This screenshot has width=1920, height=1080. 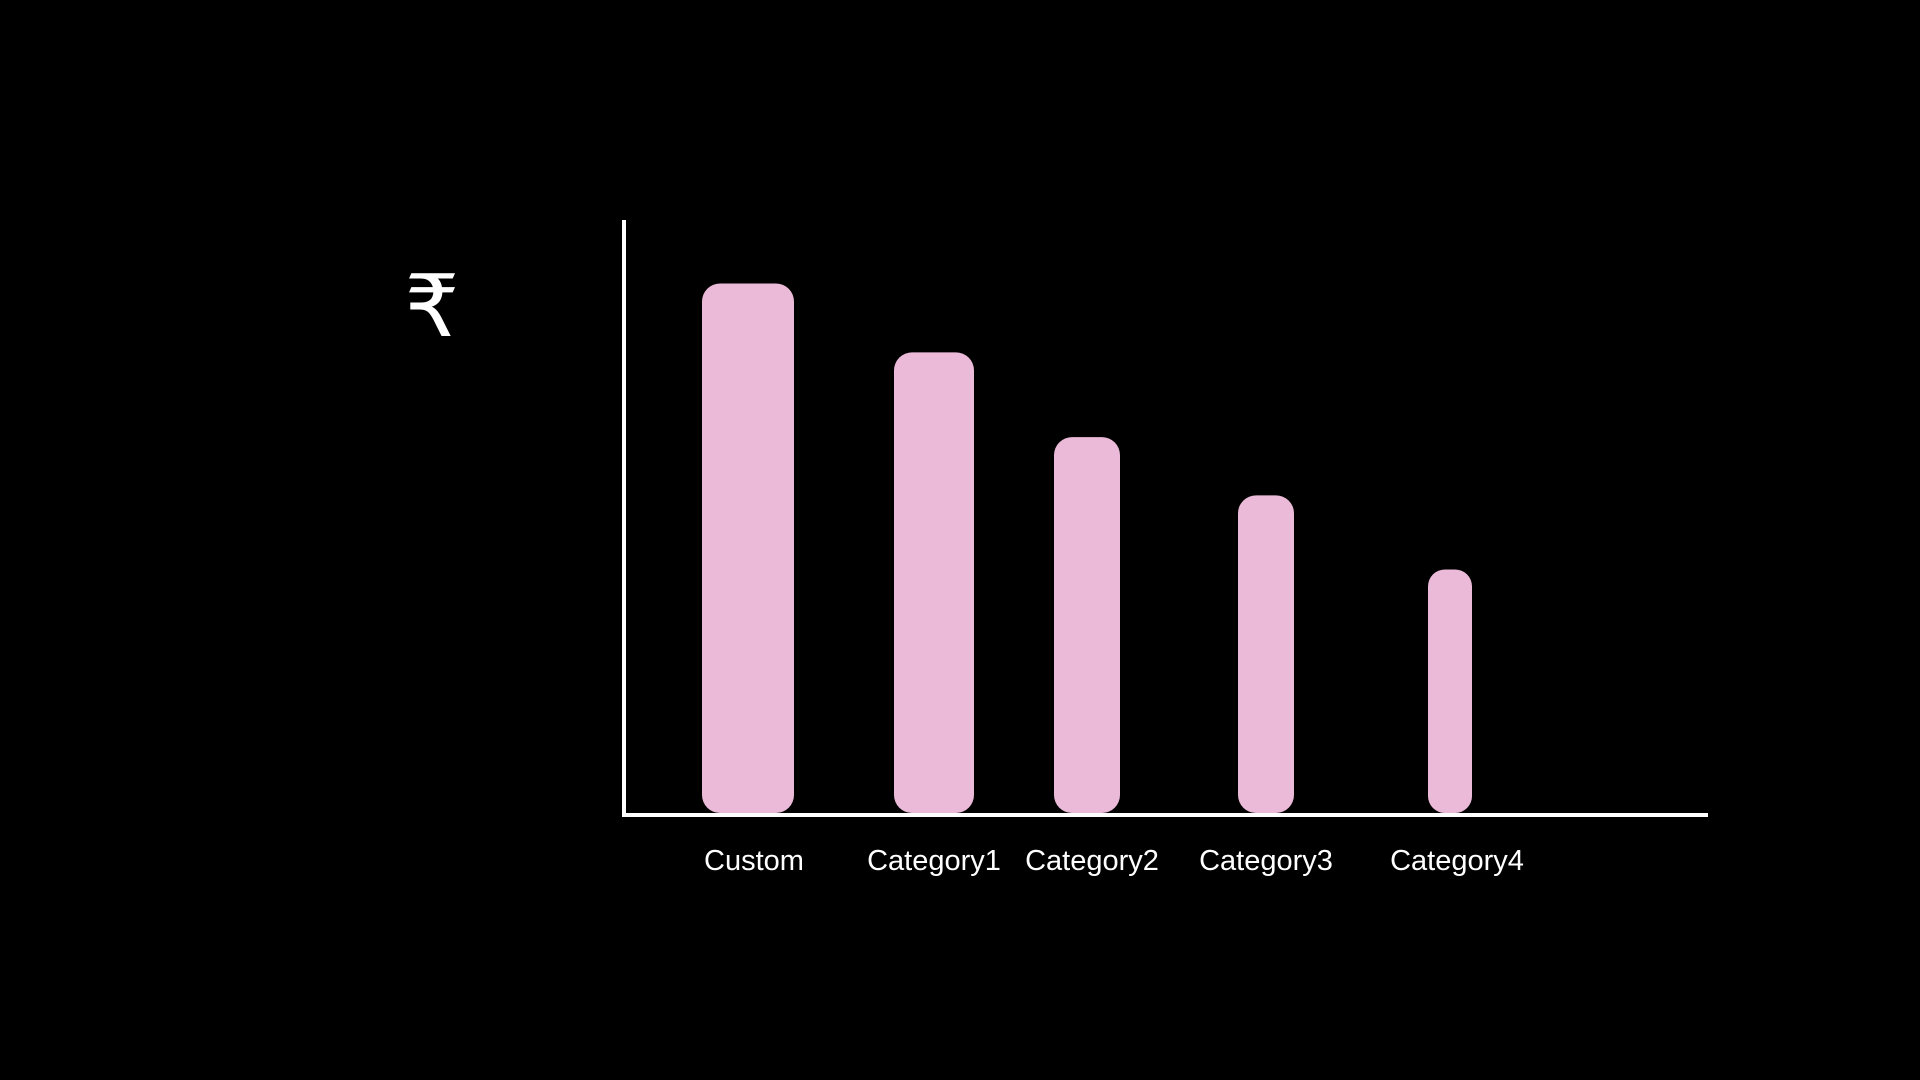 I want to click on bar-custom, so click(x=748, y=548).